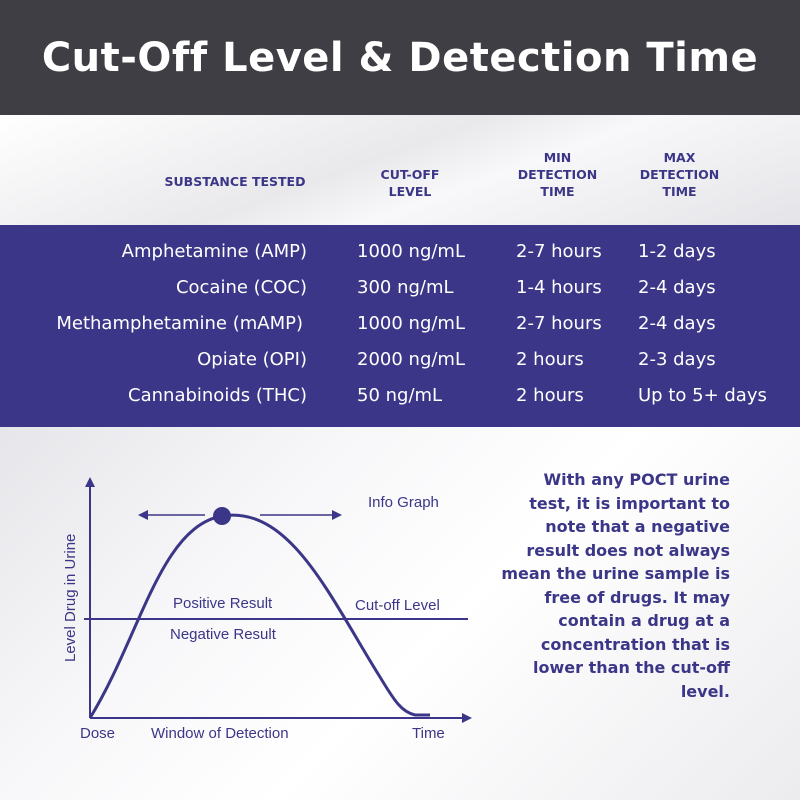 The width and height of the screenshot is (800, 800). What do you see at coordinates (559, 287) in the screenshot?
I see `cell-min: 1-4 hours` at bounding box center [559, 287].